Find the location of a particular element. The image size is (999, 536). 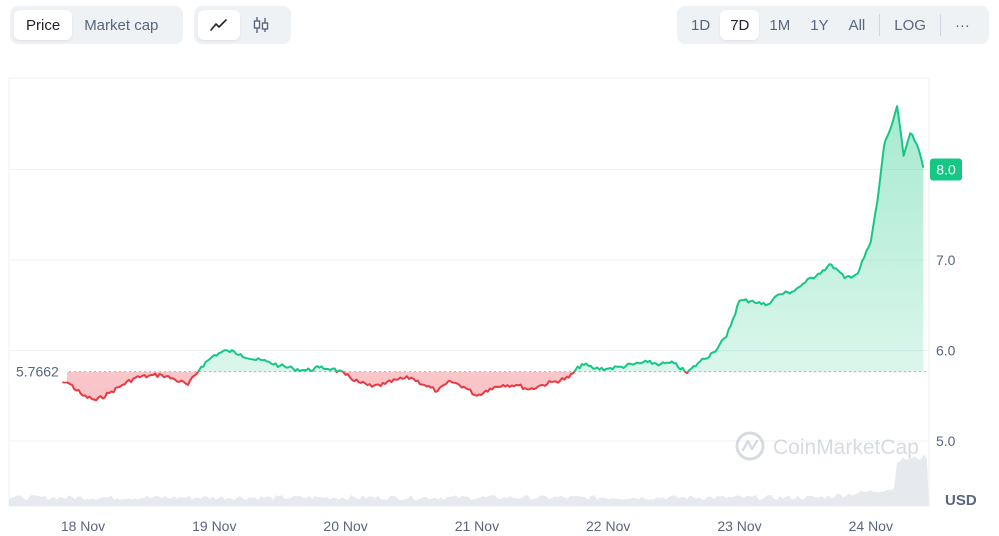

x-tick-label: 24 Nov is located at coordinates (871, 526).